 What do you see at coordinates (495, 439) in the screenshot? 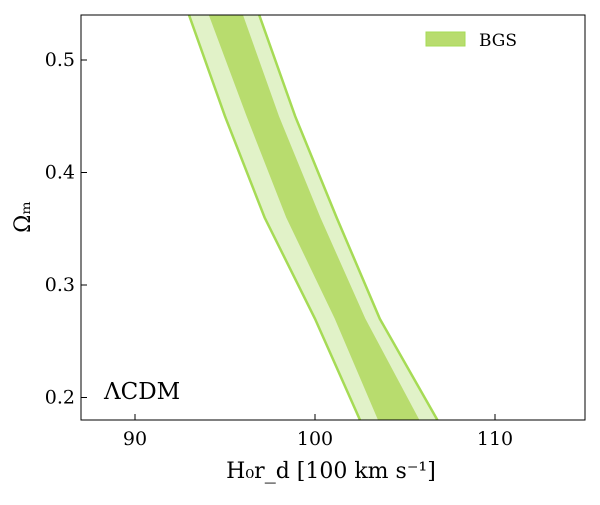
I see `x-tick-label: 110` at bounding box center [495, 439].